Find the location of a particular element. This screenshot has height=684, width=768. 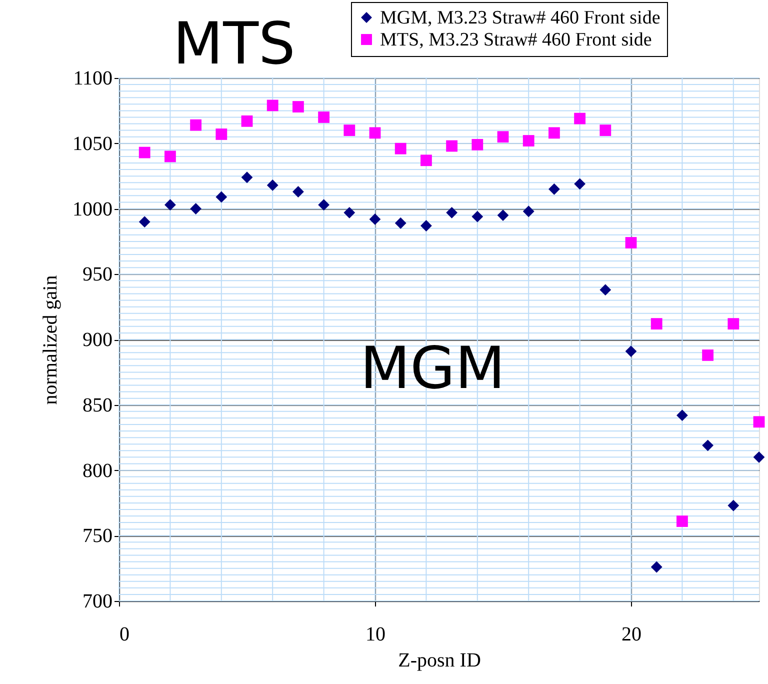

y-tick-label: 900 is located at coordinates (97, 340).